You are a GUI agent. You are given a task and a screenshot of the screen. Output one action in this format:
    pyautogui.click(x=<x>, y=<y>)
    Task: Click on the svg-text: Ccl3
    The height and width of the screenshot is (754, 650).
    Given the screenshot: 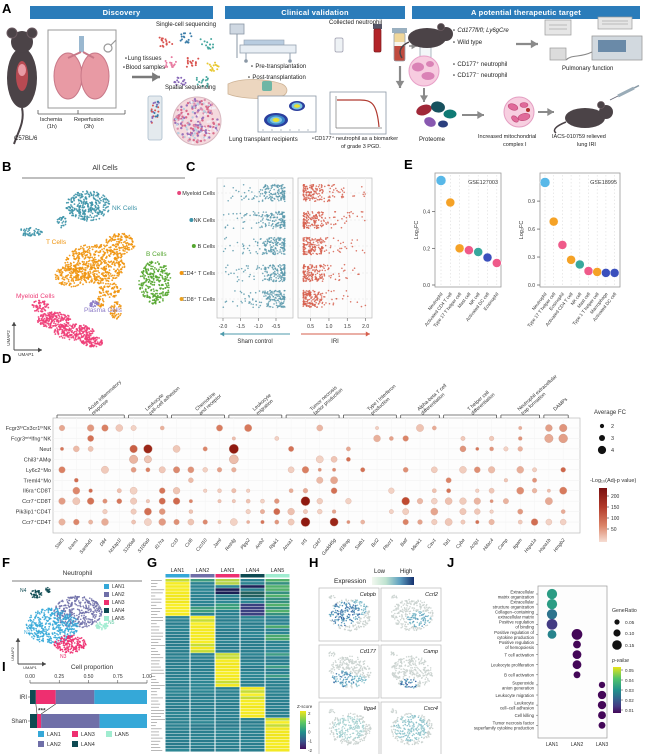 What is the action you would take?
    pyautogui.click(x=174, y=543)
    